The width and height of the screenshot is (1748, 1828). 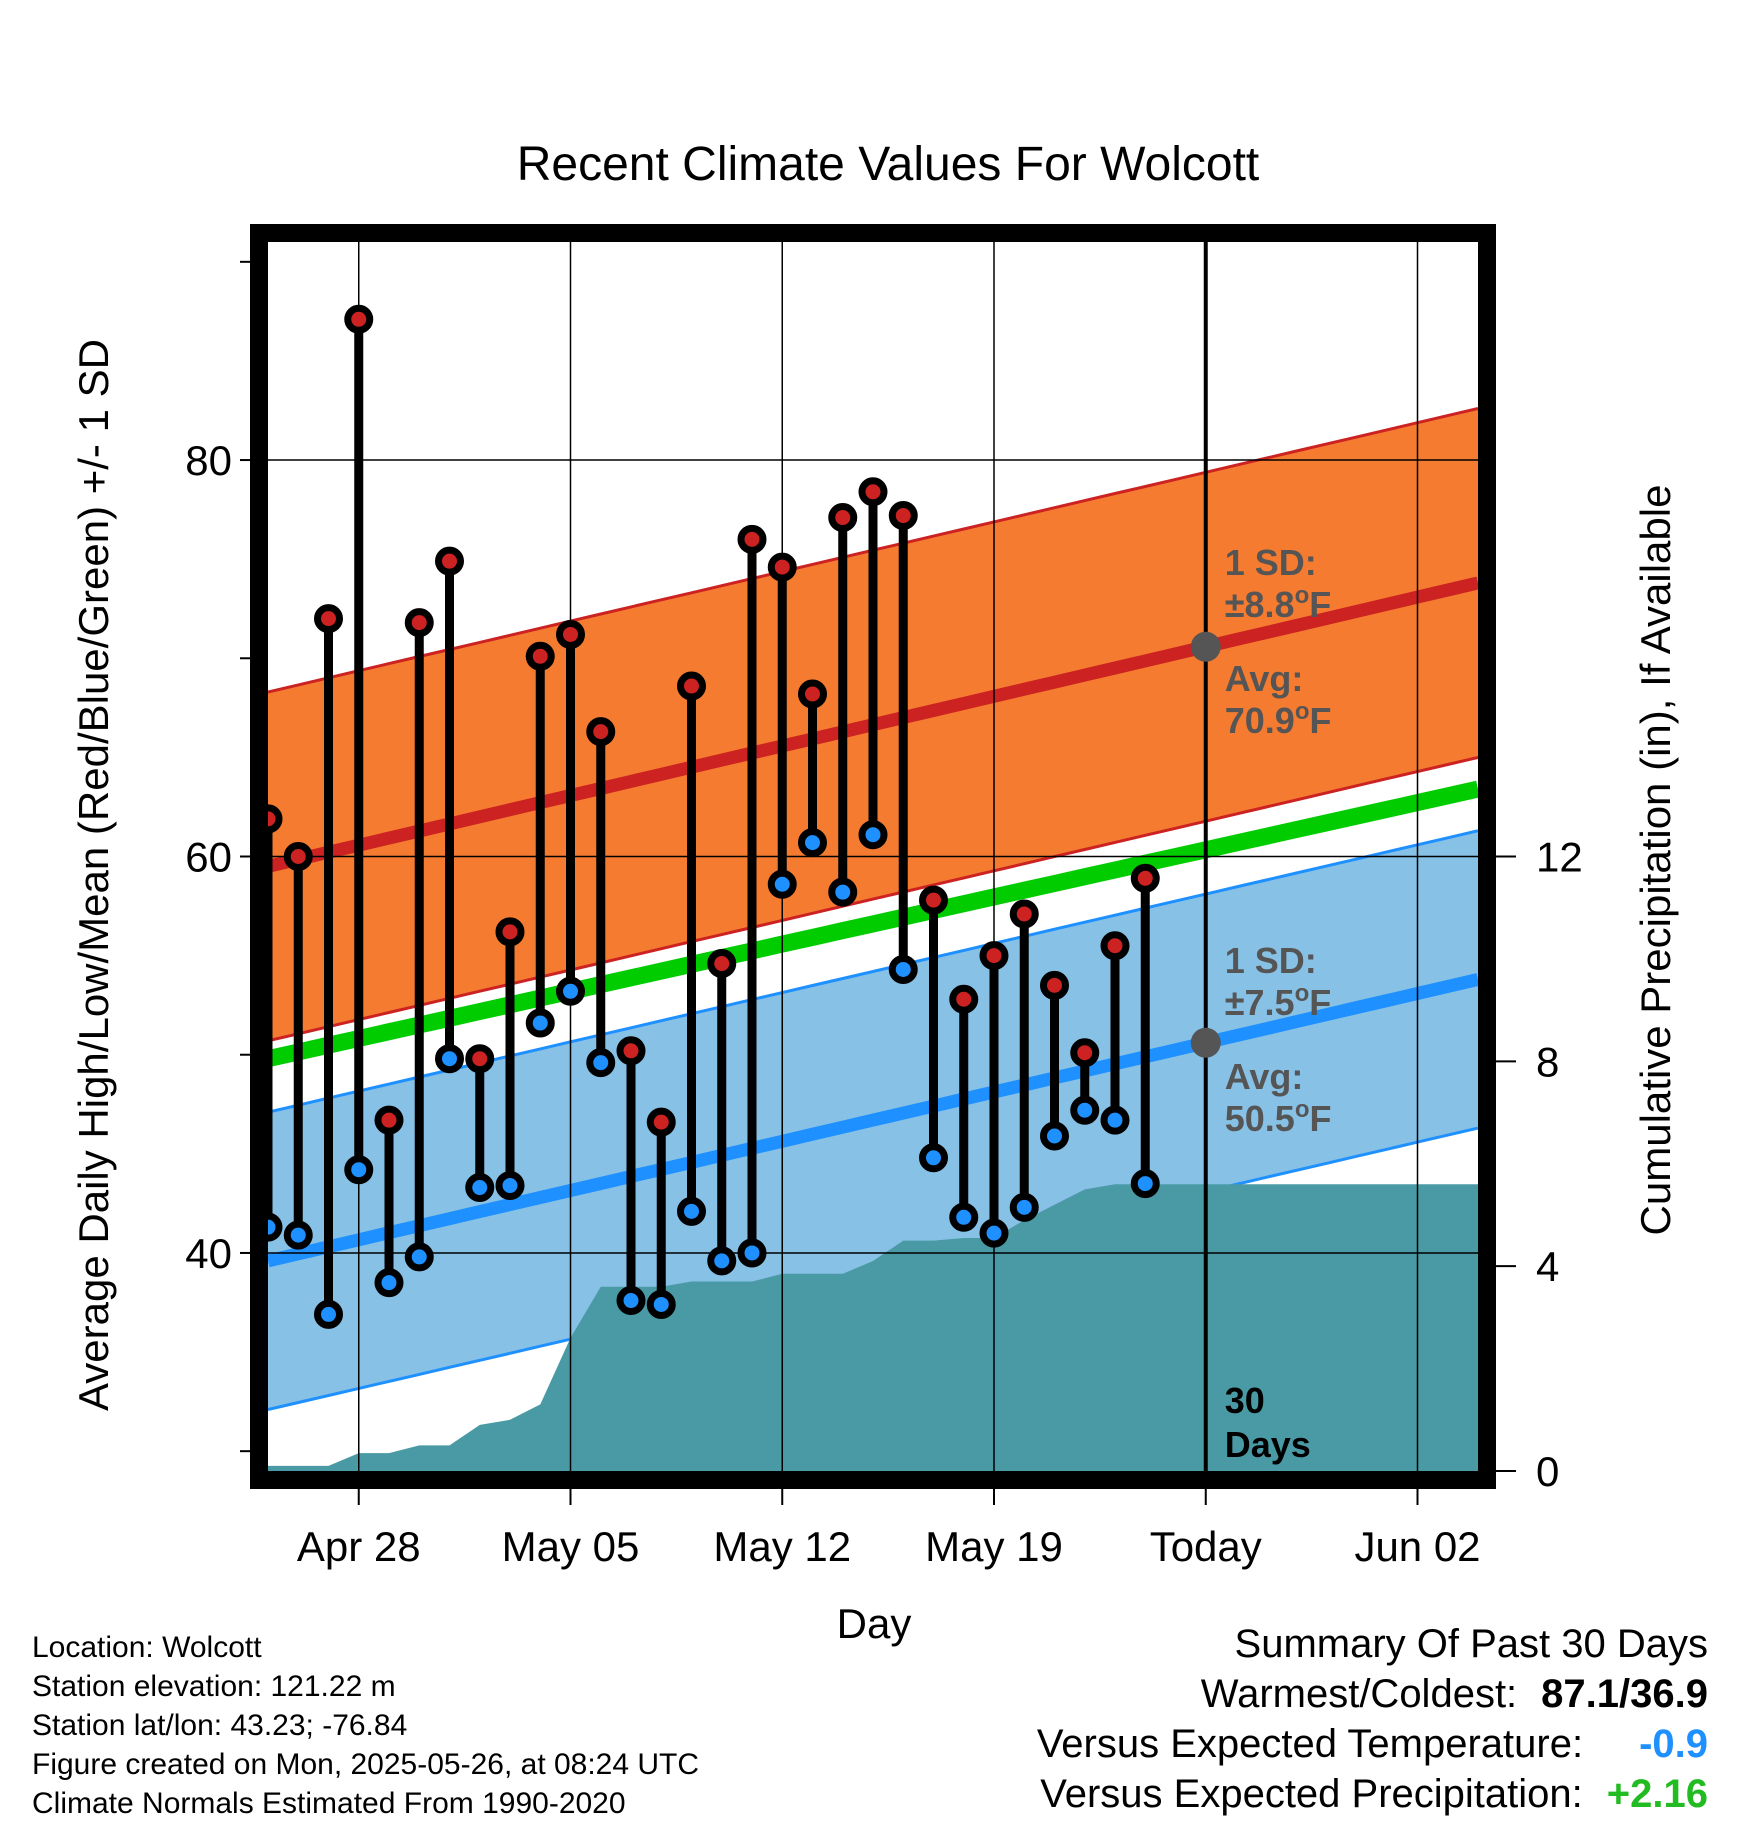 What do you see at coordinates (329, 1803) in the screenshot?
I see `normals-text: Climate Normals Estimated From 1990-2020` at bounding box center [329, 1803].